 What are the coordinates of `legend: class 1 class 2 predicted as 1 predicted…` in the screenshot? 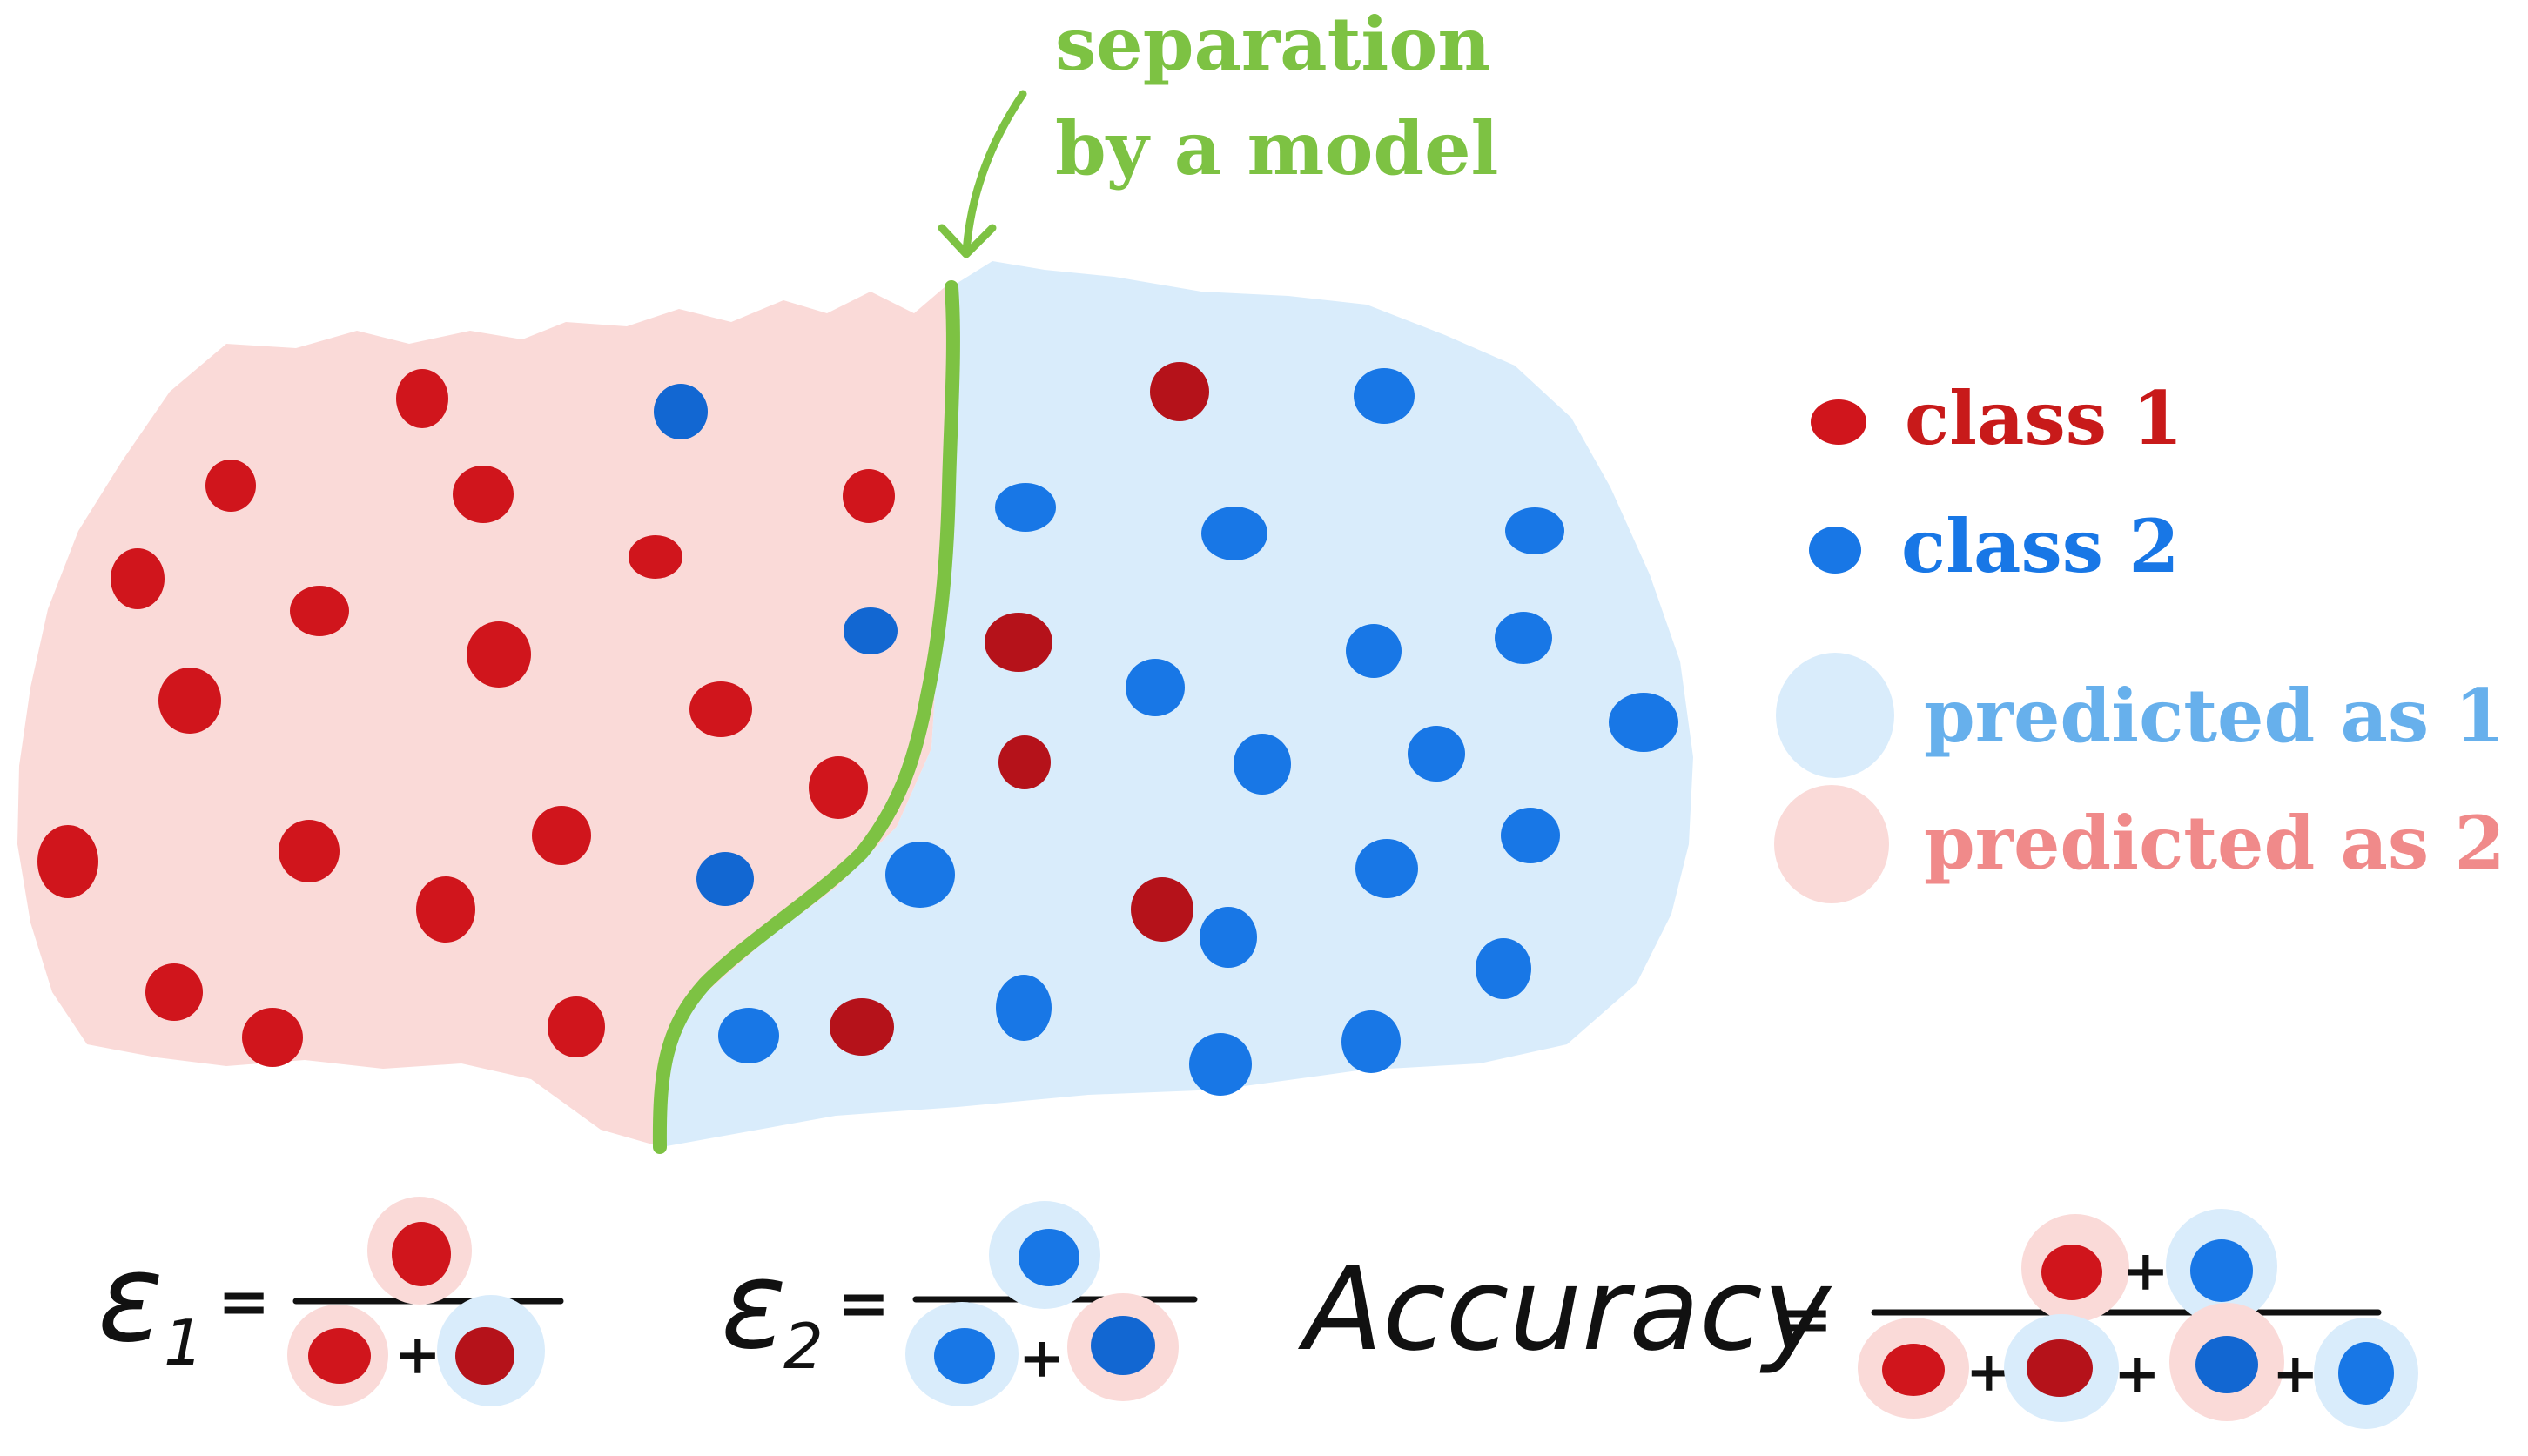 It's located at (2139, 639).